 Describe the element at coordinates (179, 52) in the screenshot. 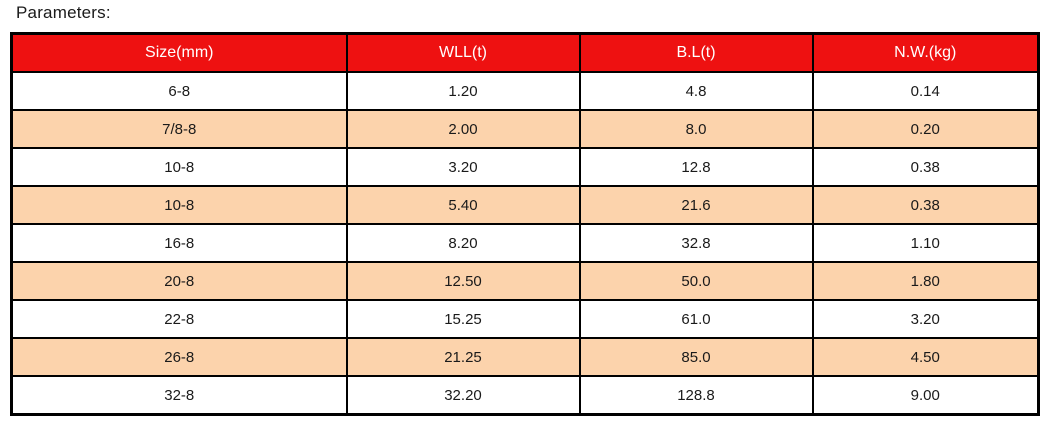

I see `header-cell-size: Size(mm)` at that location.